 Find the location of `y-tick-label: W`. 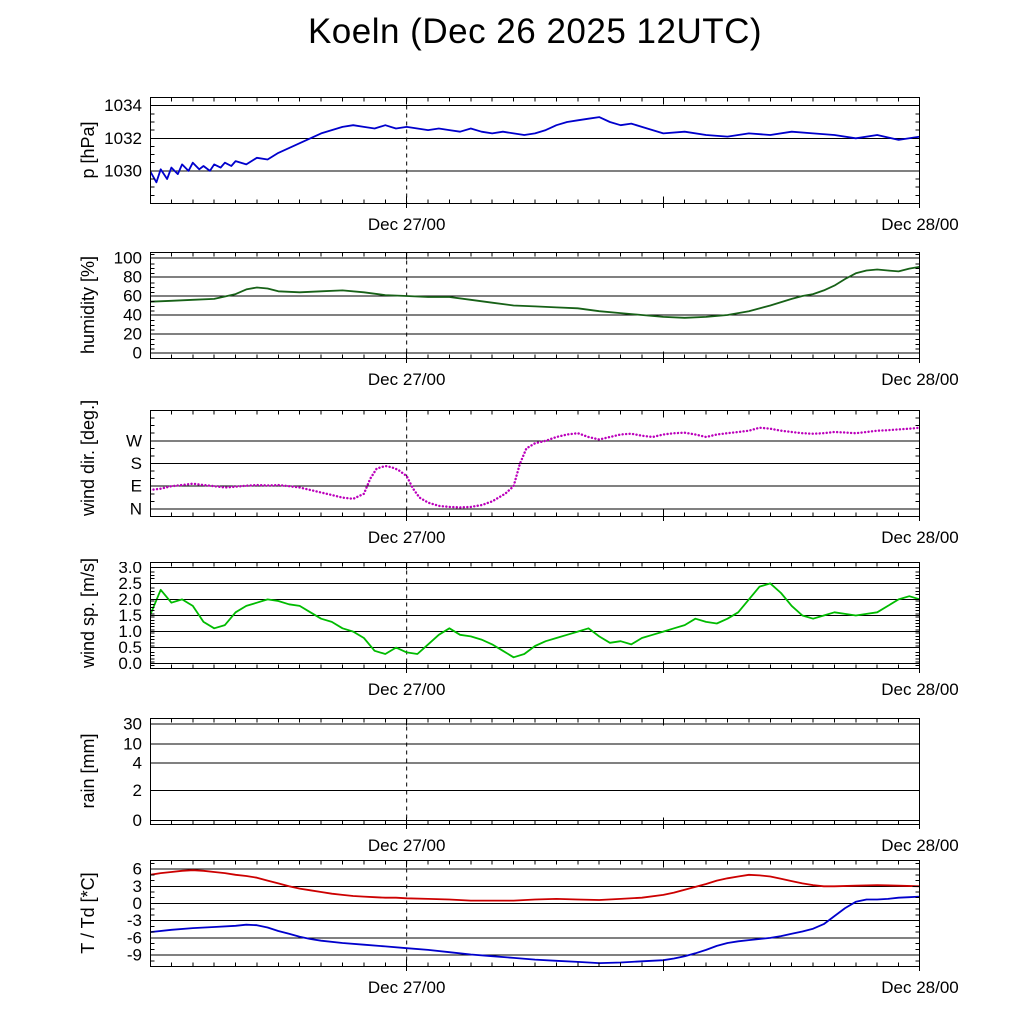

y-tick-label: W is located at coordinates (134, 440).